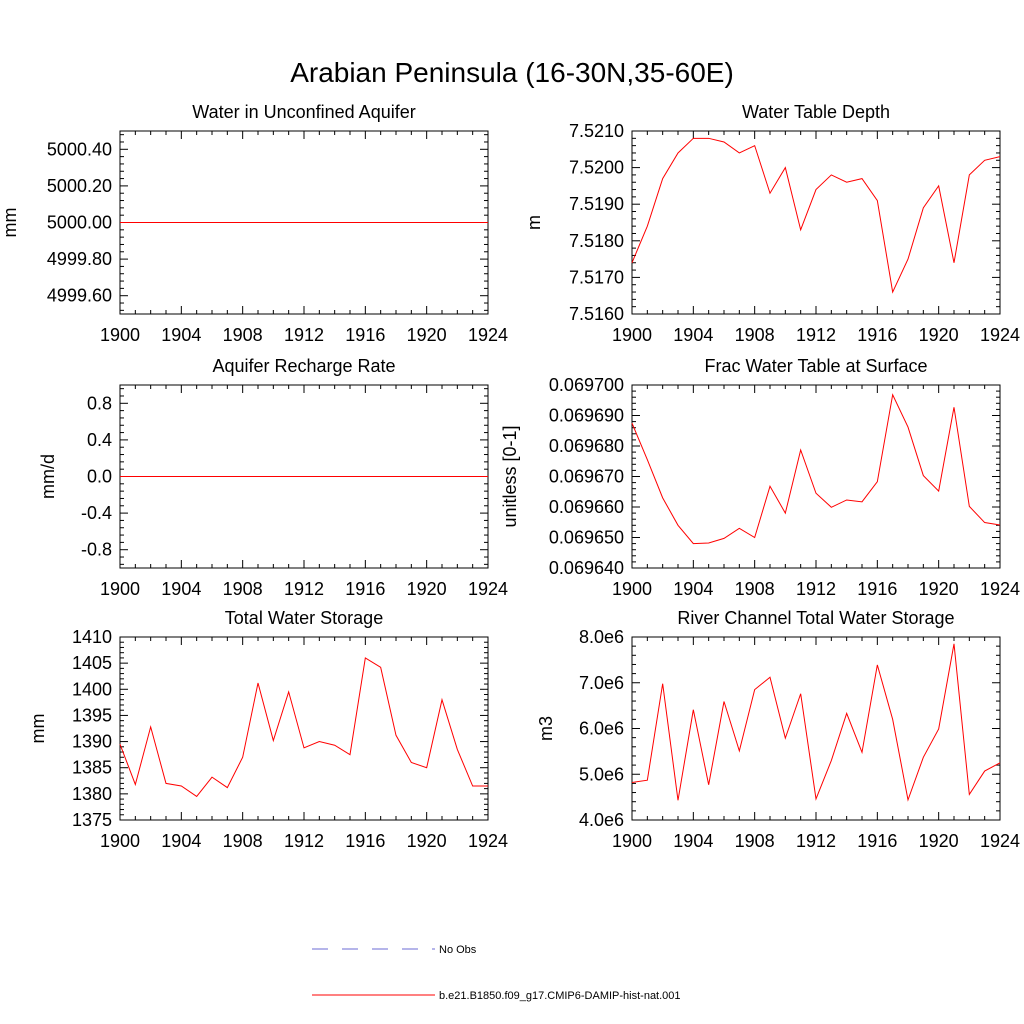 The image size is (1024, 1024). Describe the element at coordinates (96, 550) in the screenshot. I see `y-tick-label: -0.8` at that location.